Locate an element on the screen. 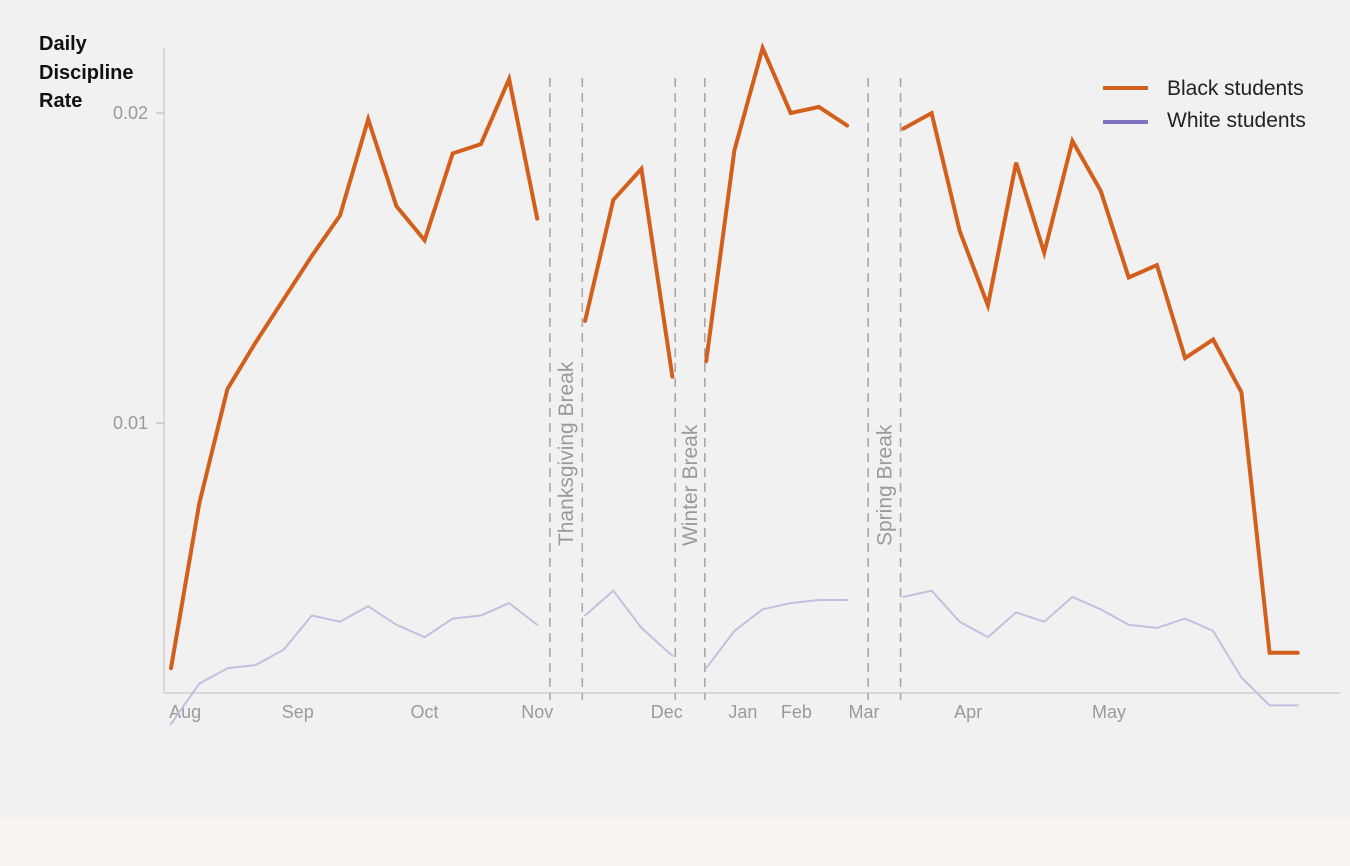 Image resolution: width=1350 pixels, height=866 pixels. y-ticks: 0.01 0.02 is located at coordinates (138, 268).